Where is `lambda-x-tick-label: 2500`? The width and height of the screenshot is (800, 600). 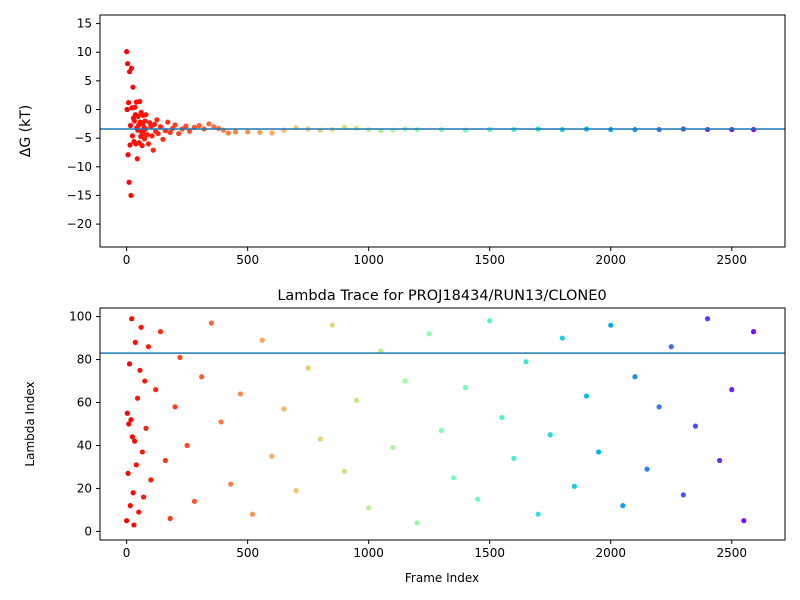 lambda-x-tick-label: 2500 is located at coordinates (731, 553).